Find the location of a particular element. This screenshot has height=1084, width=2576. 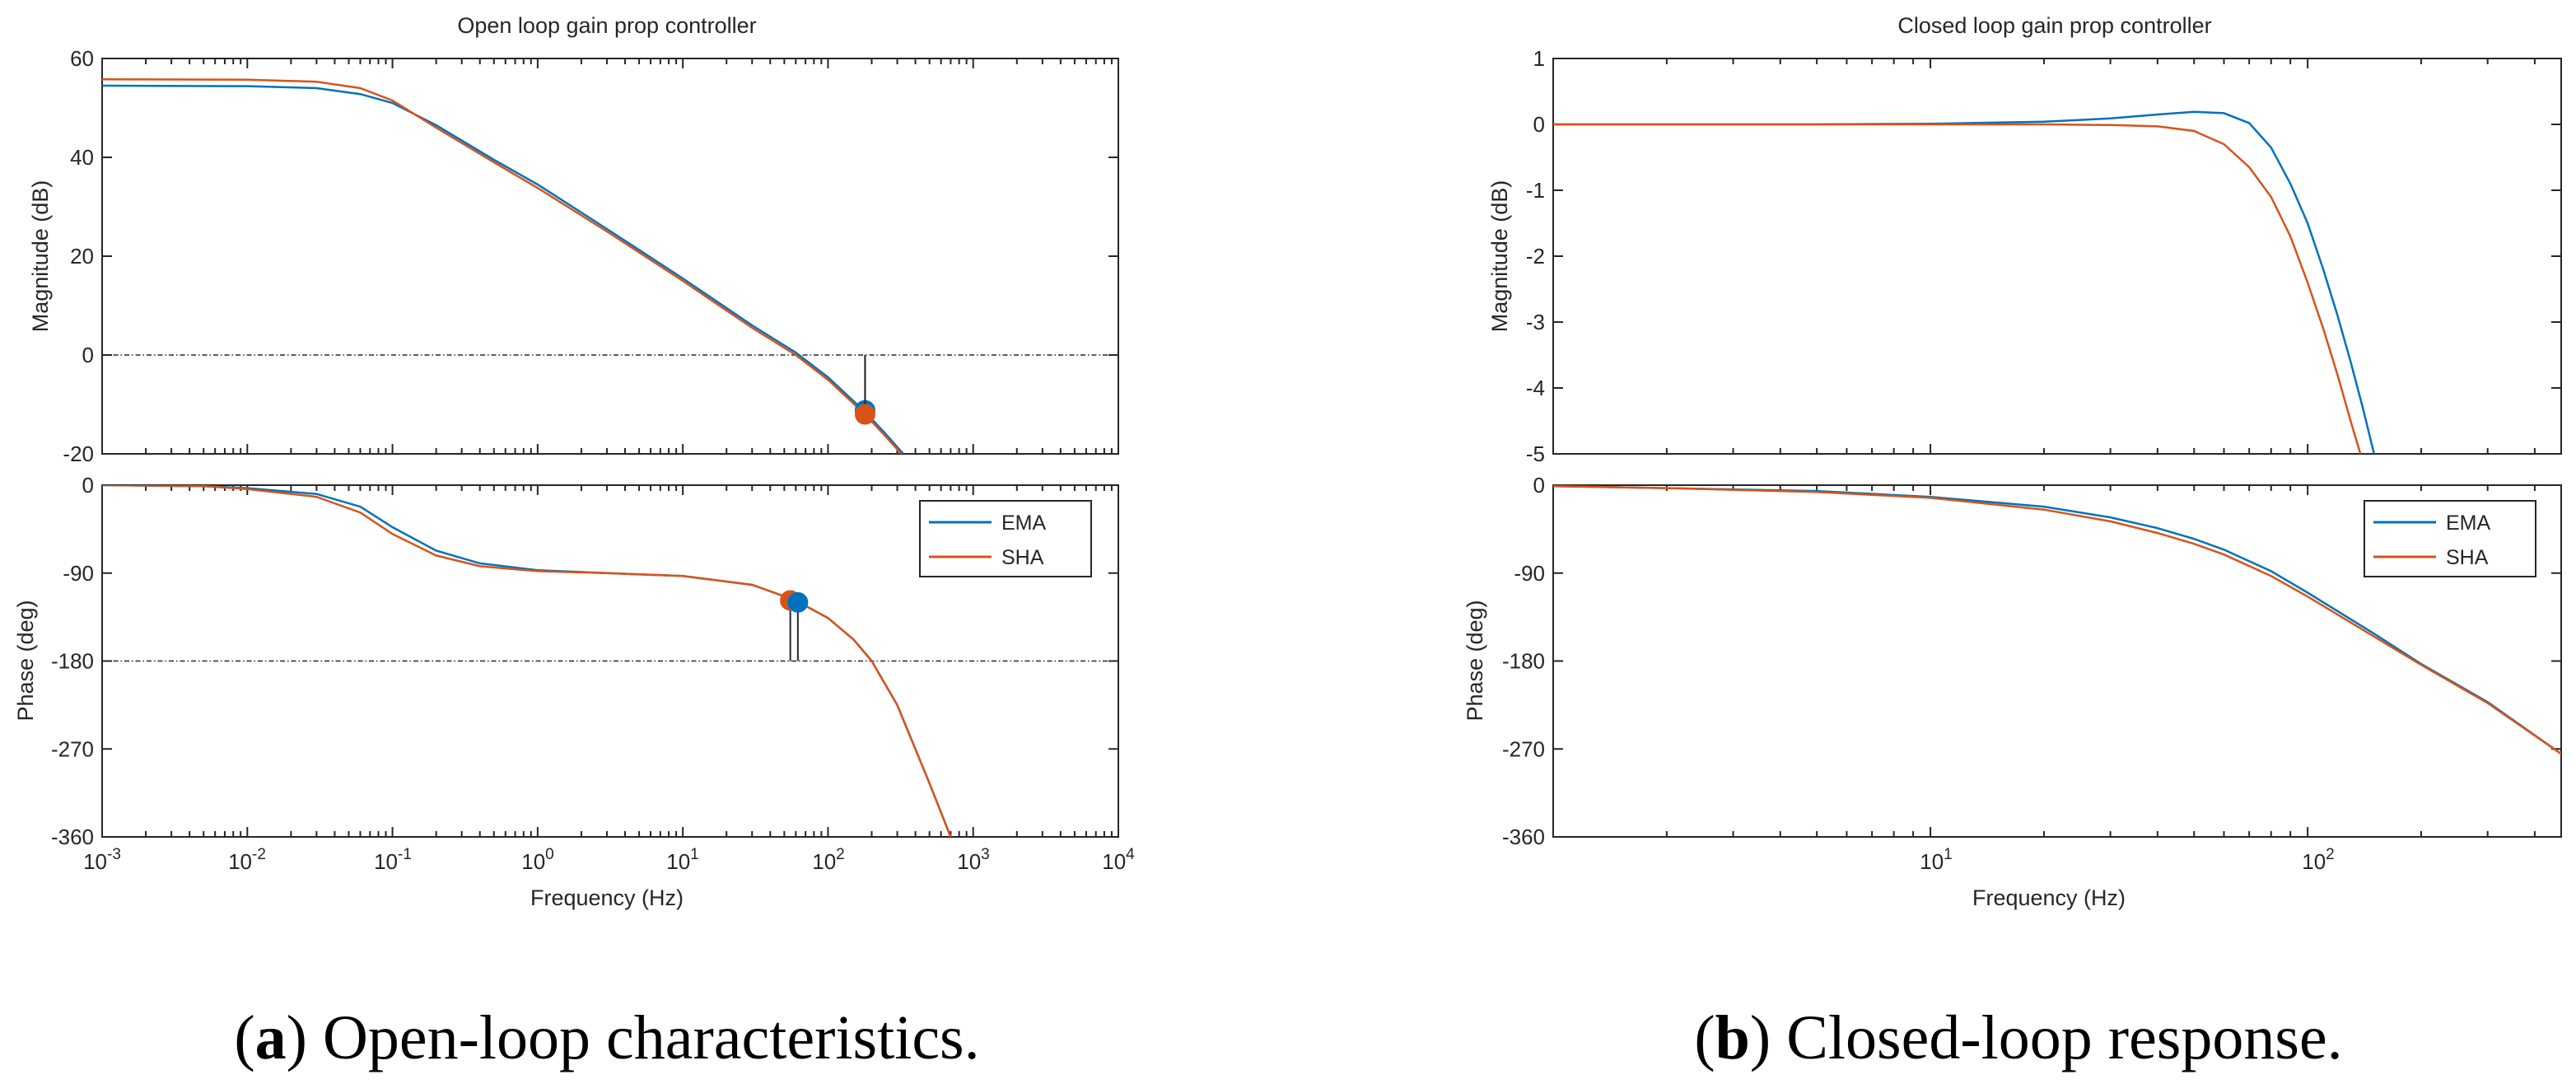

chart-b-legend-box is located at coordinates (2450, 538).